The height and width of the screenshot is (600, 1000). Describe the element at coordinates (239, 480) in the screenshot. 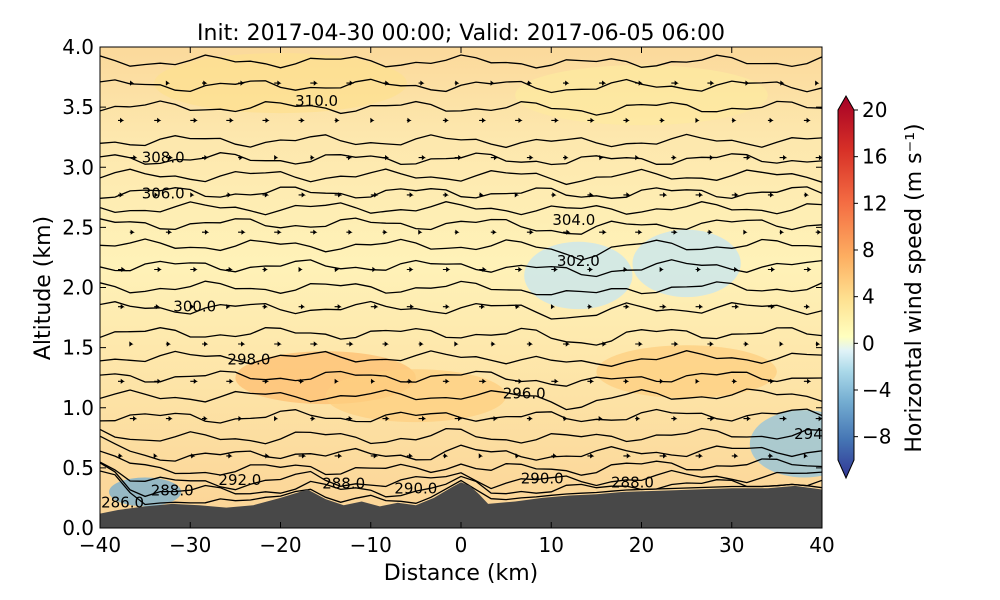

I see `contour-label-9: 292.0` at that location.